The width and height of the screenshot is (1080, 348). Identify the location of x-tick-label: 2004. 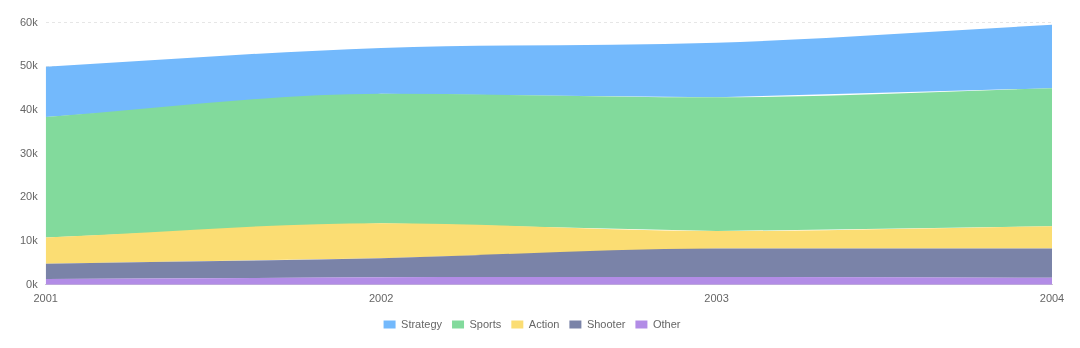
(1052, 298).